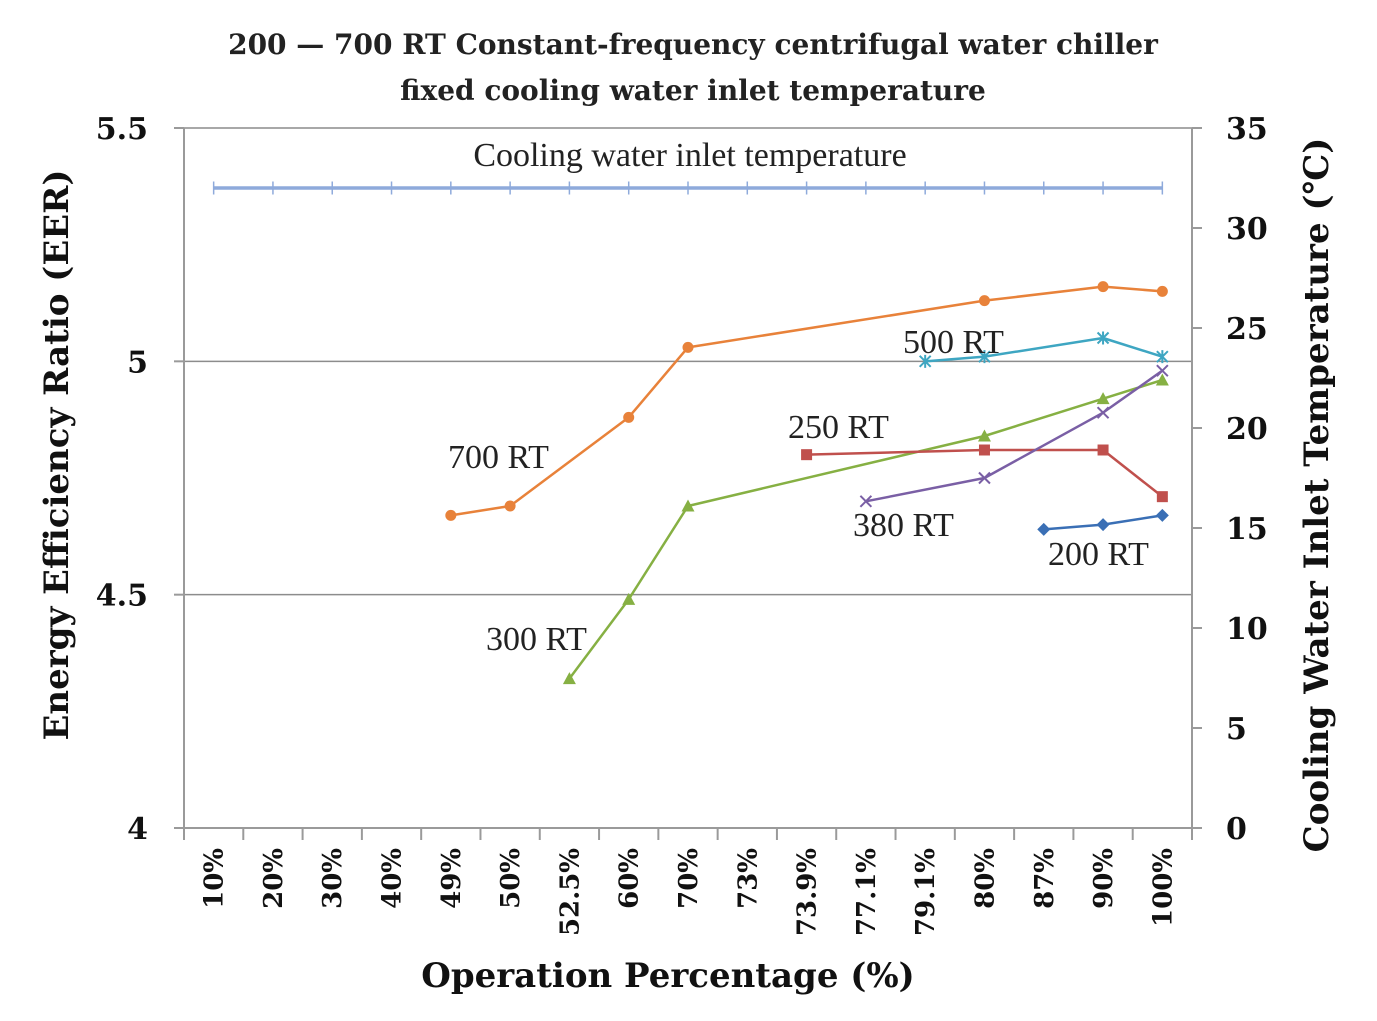 The width and height of the screenshot is (1377, 1021). What do you see at coordinates (137, 829) in the screenshot?
I see `y-tick-label: 4` at bounding box center [137, 829].